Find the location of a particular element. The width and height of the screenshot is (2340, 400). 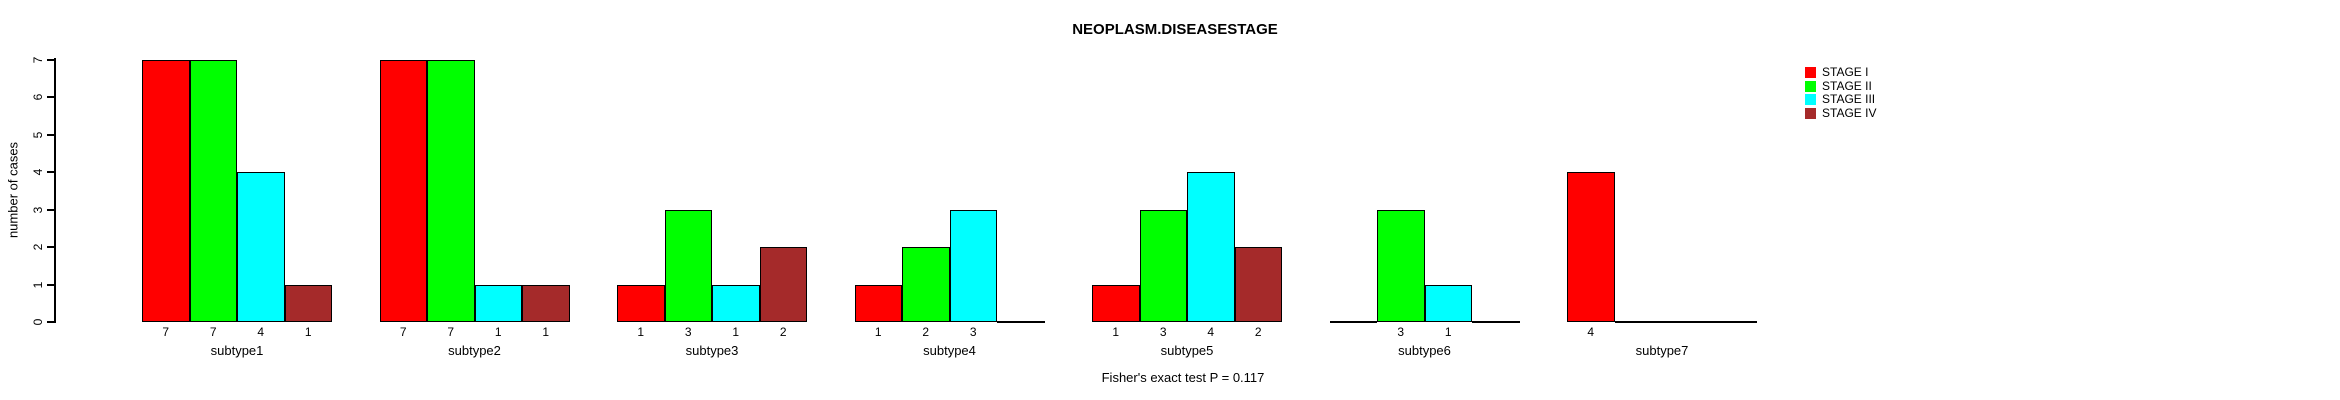

y-tick-label: 4 is located at coordinates (38, 172).